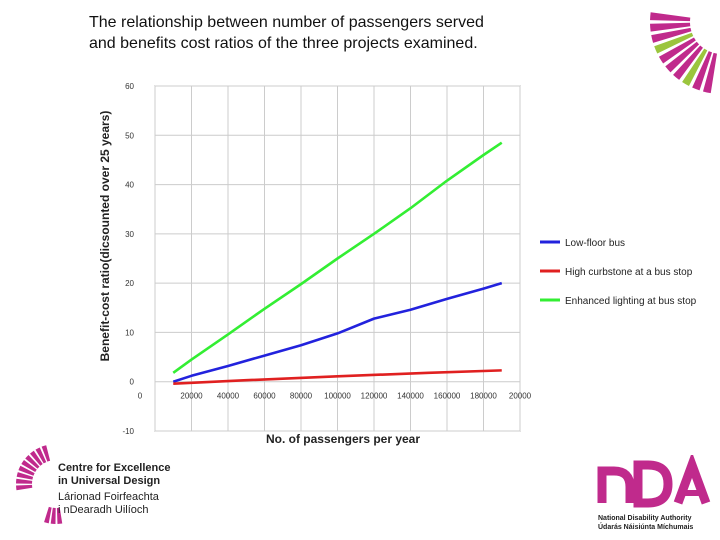 The height and width of the screenshot is (540, 720). I want to click on y-tick-label: 50, so click(129, 135).